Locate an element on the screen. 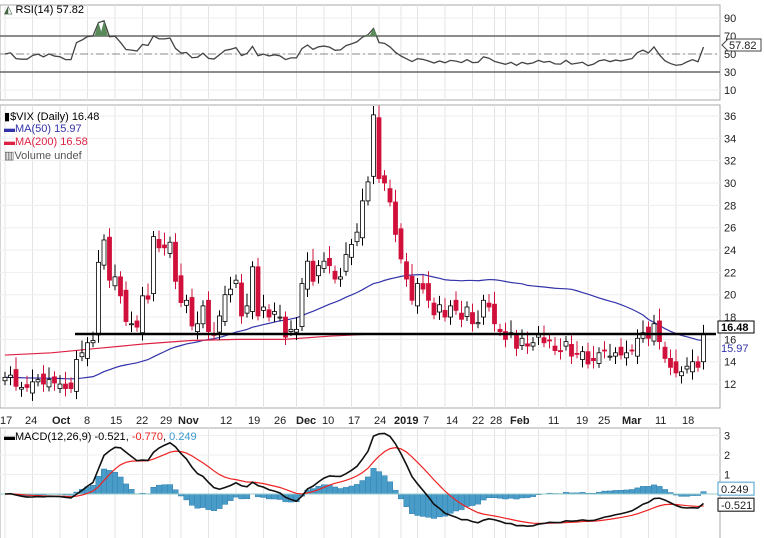  macd-hist-axis-label: 0.249 is located at coordinates (735, 490).